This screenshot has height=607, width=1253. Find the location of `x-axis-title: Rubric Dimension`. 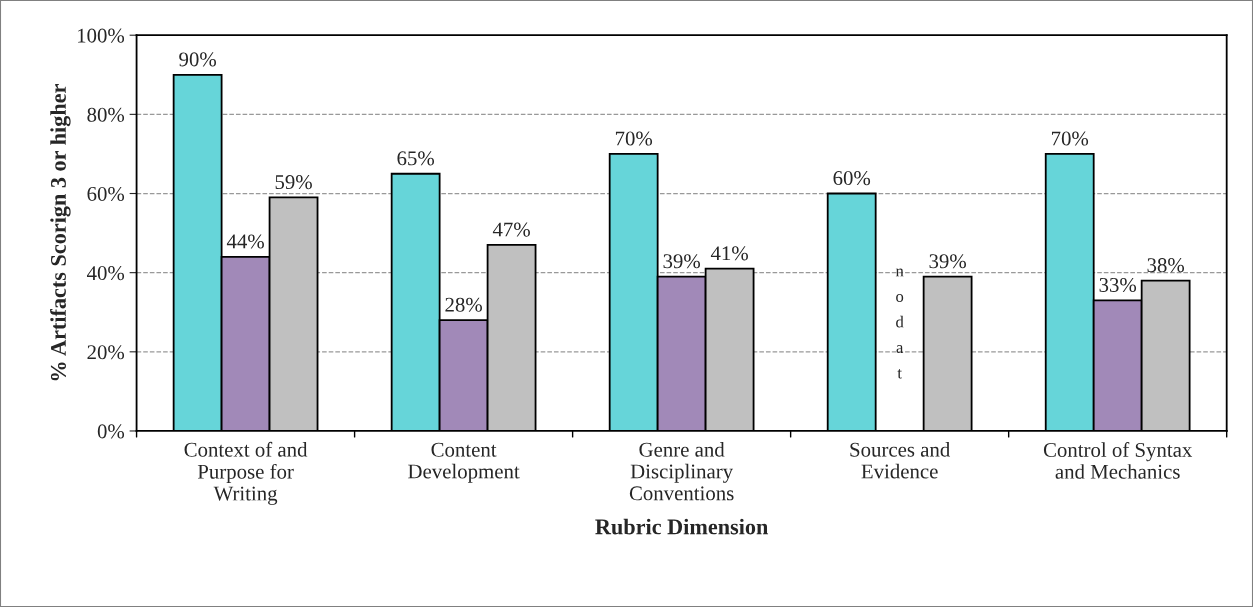

x-axis-title: Rubric Dimension is located at coordinates (682, 526).